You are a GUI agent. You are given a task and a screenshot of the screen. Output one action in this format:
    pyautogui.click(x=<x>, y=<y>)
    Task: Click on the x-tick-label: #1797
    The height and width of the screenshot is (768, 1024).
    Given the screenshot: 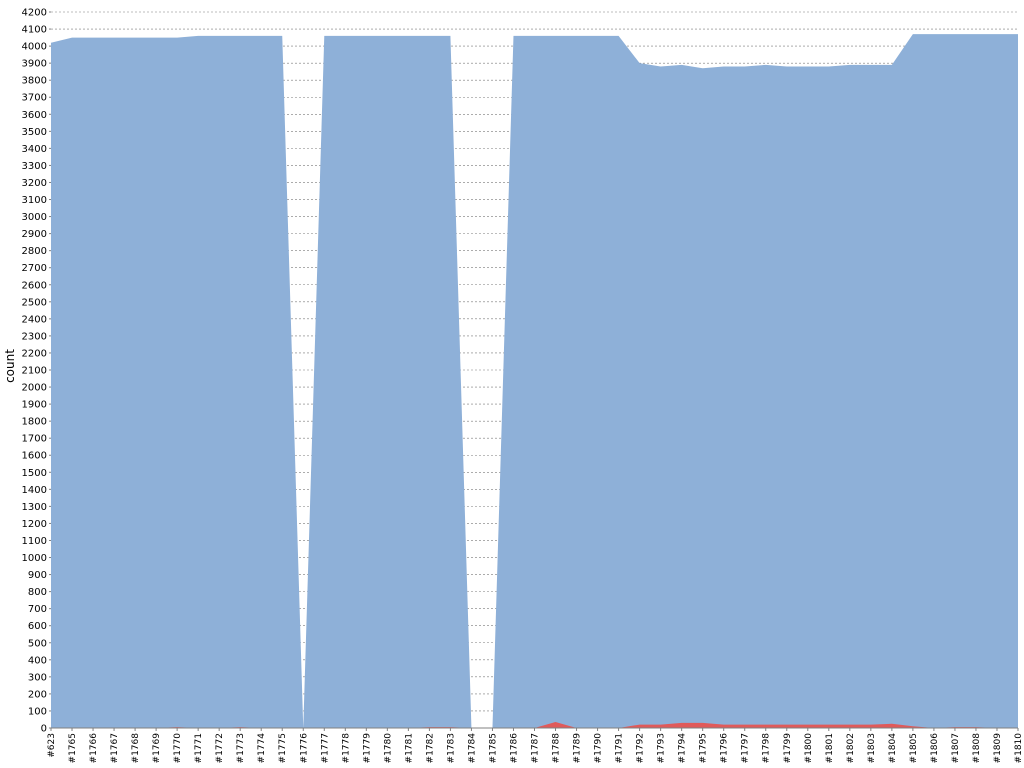 What is the action you would take?
    pyautogui.click(x=746, y=748)
    